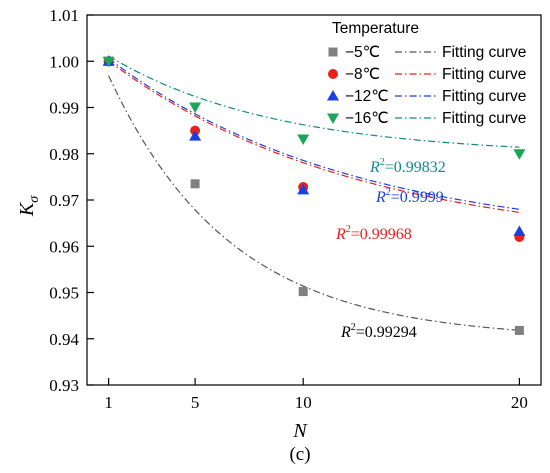 The image size is (550, 473). I want to click on legend-marker-minus5, so click(333, 52).